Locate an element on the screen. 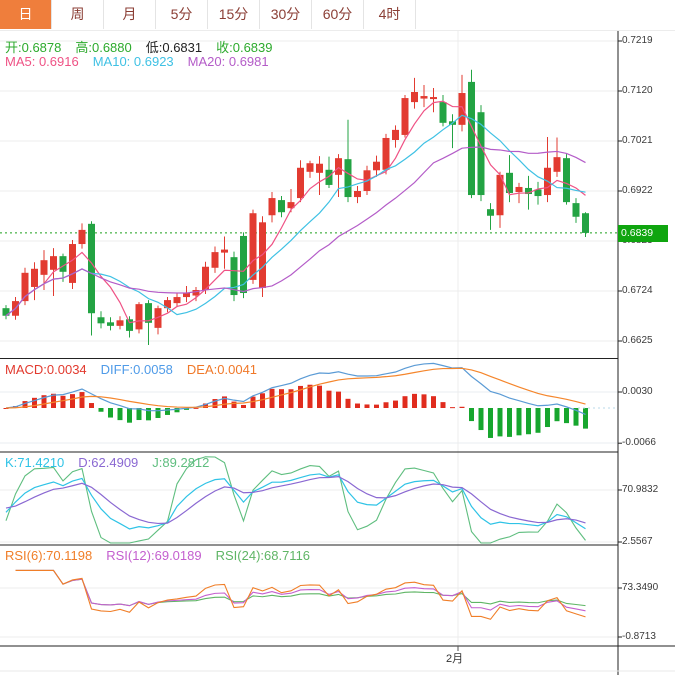  macd-value: DEA:0.0041 is located at coordinates (222, 369).